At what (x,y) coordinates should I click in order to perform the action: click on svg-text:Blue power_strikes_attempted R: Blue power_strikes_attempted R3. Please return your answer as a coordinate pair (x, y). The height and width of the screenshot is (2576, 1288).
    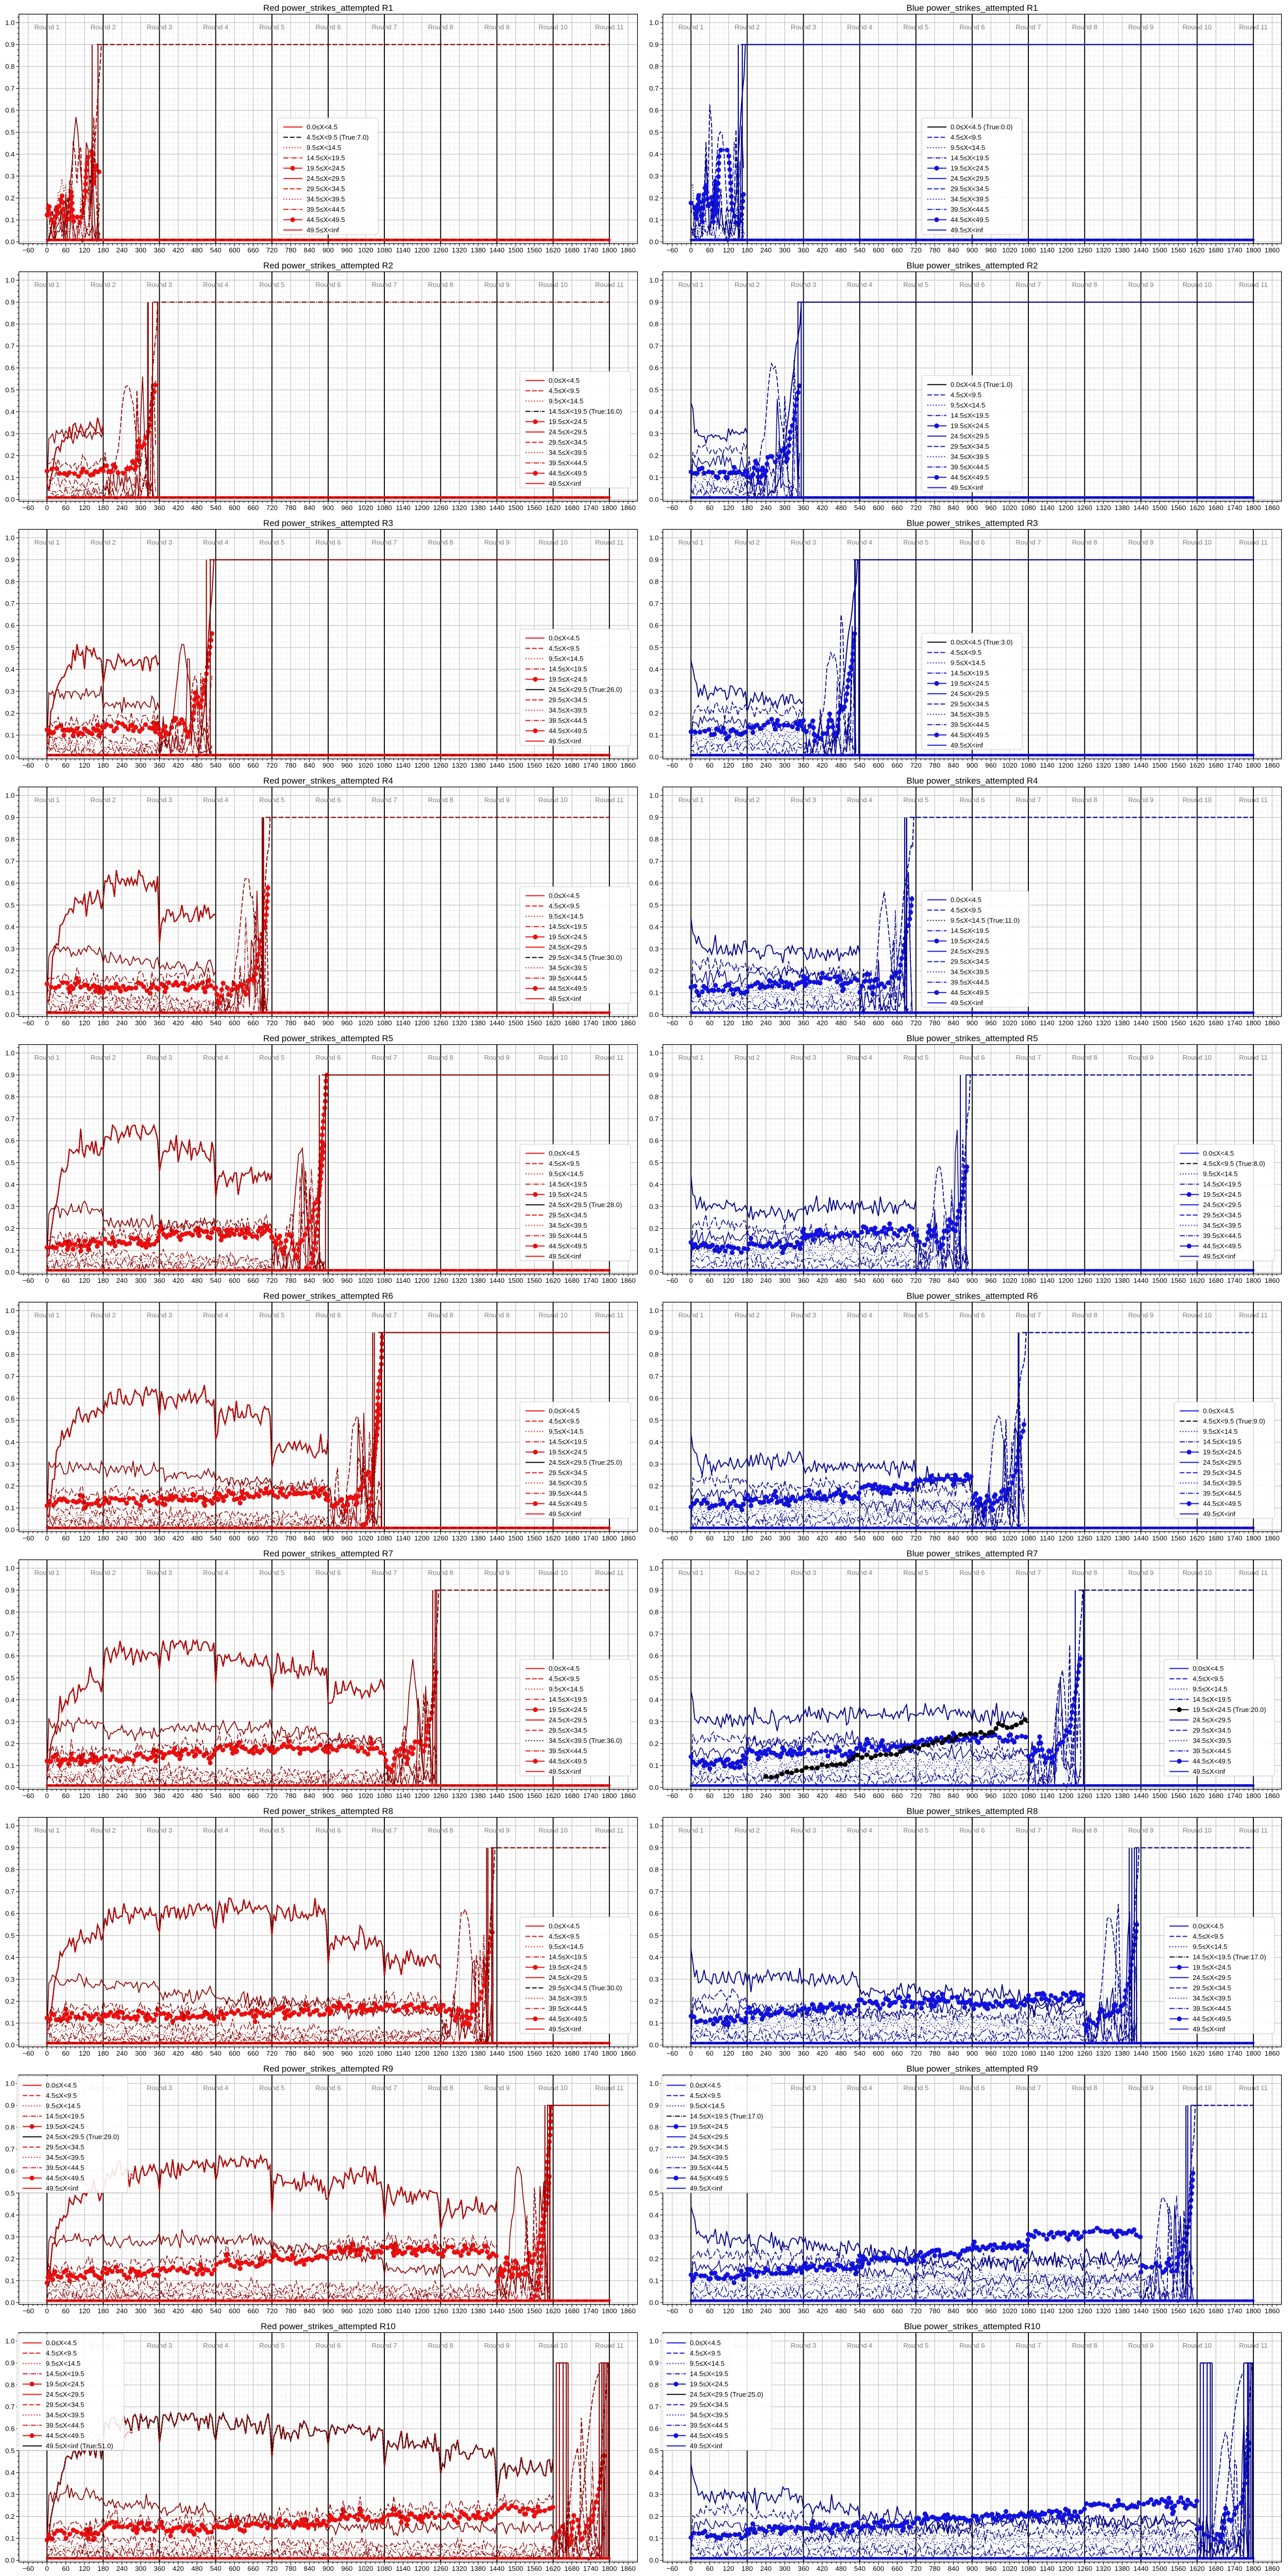
    Looking at the image, I should click on (972, 523).